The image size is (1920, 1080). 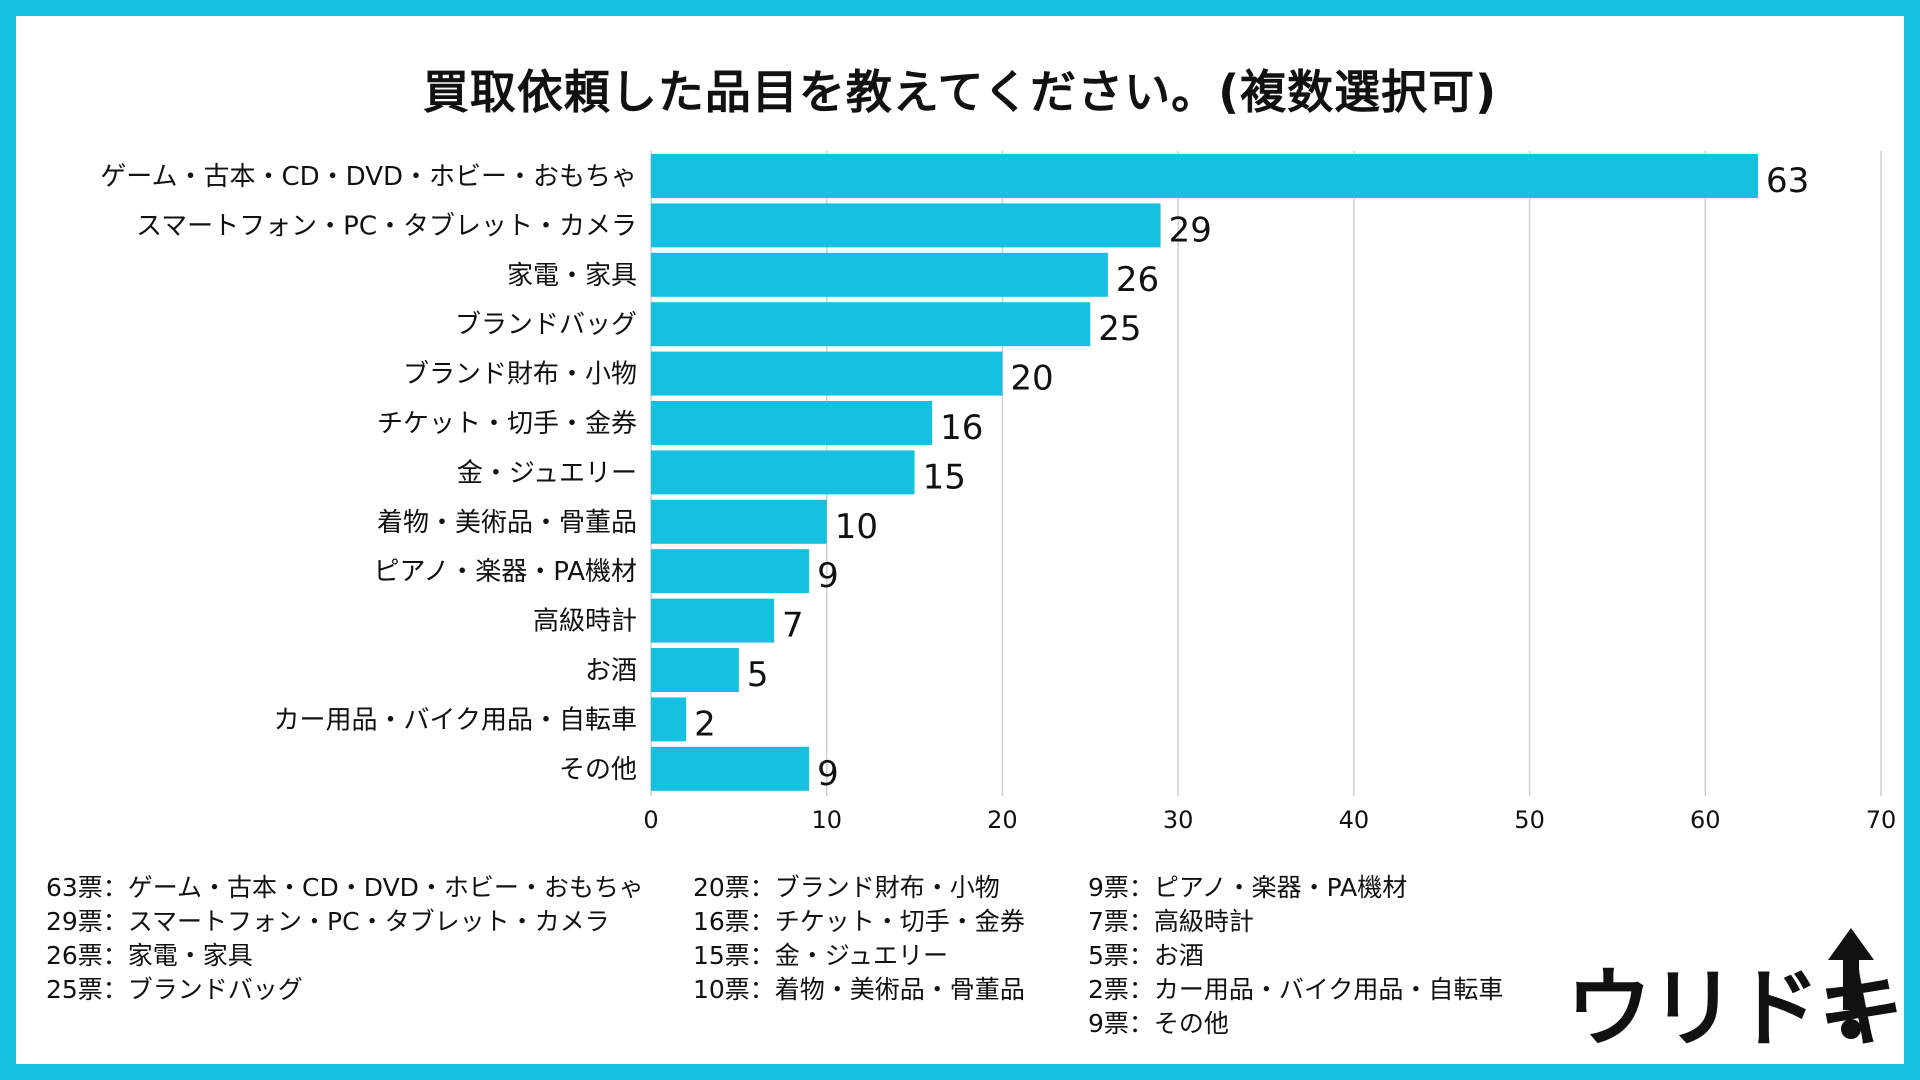 I want to click on category-label: その他, so click(x=598, y=770).